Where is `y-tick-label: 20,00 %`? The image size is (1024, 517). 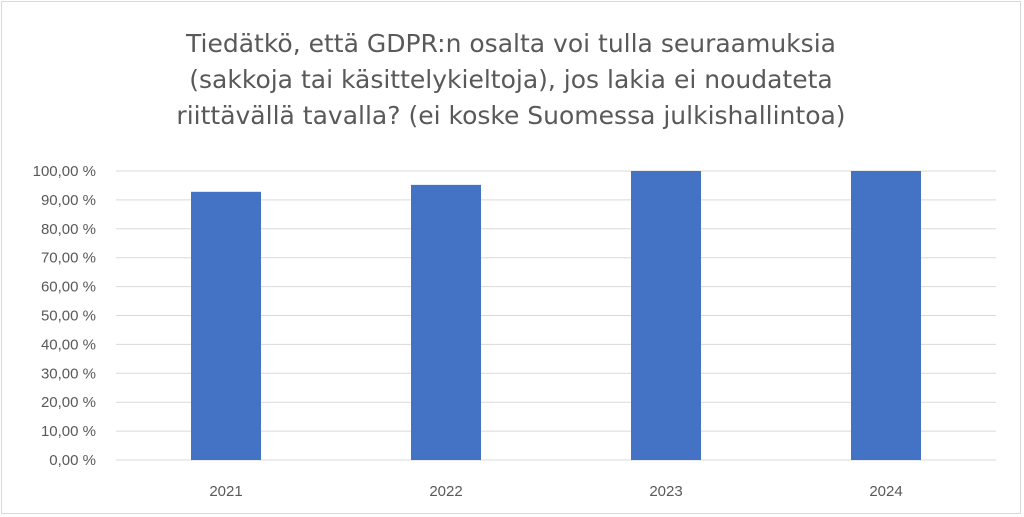
y-tick-label: 20,00 % is located at coordinates (68, 402).